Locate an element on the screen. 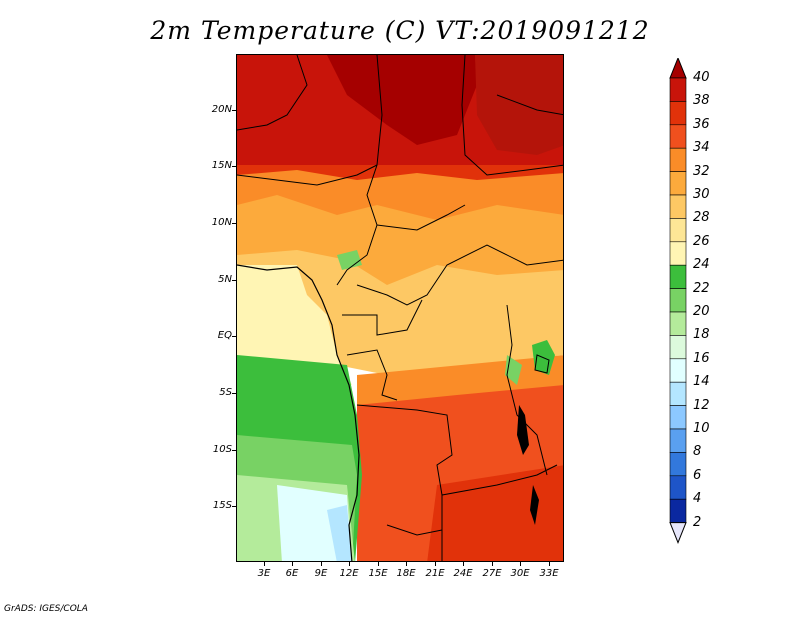 The height and width of the screenshot is (618, 800). lat-label-eq: EQ is located at coordinates (224, 335).